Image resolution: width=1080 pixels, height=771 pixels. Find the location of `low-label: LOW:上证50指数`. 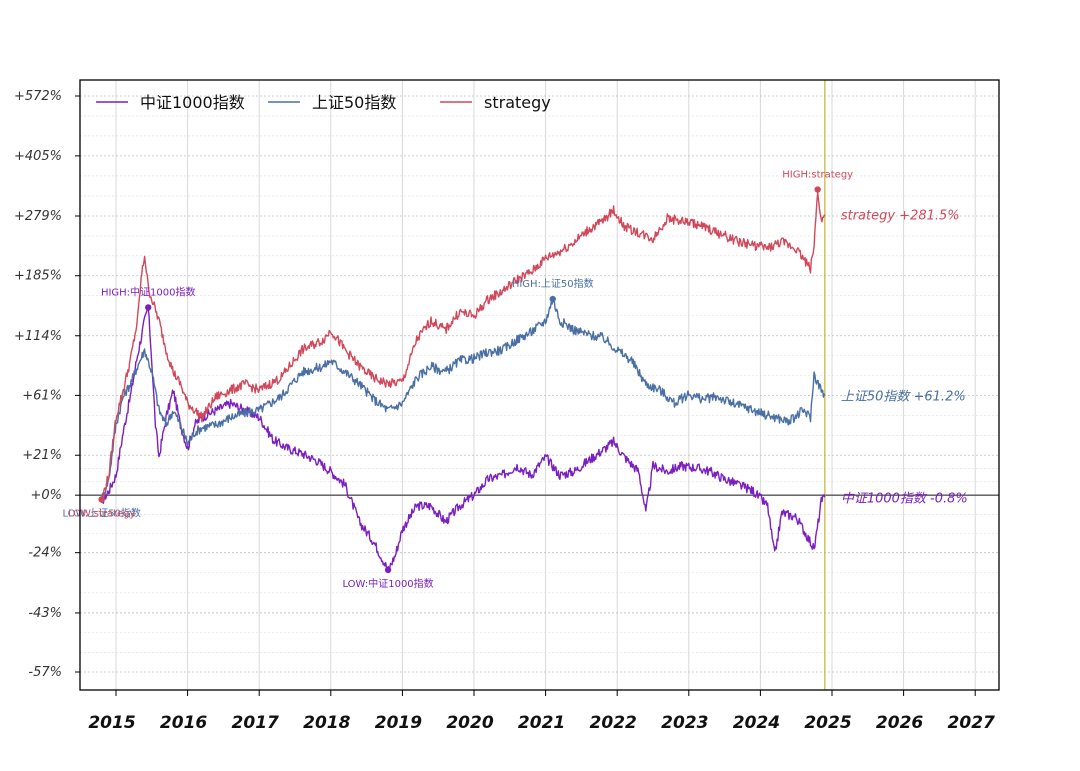

low-label: LOW:上证50指数 is located at coordinates (101, 512).